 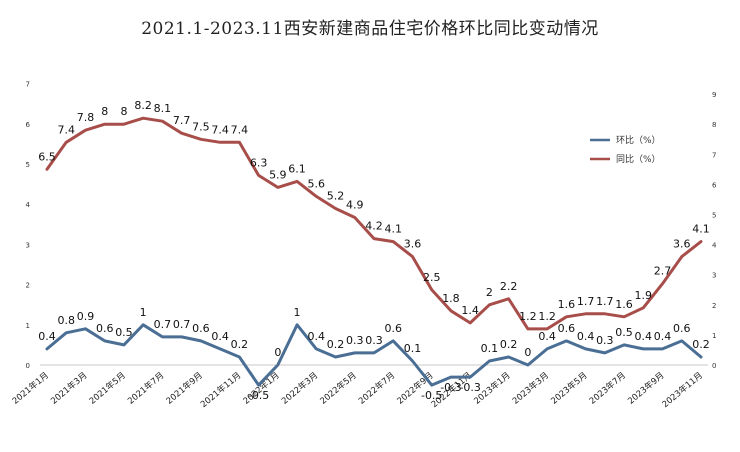 I want to click on x-tick-label: 2021年7月, so click(x=146, y=388).